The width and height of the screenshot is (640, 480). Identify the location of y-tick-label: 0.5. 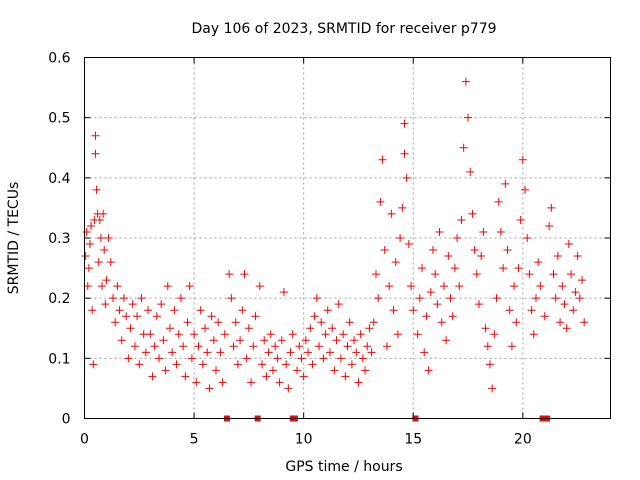
(59, 119).